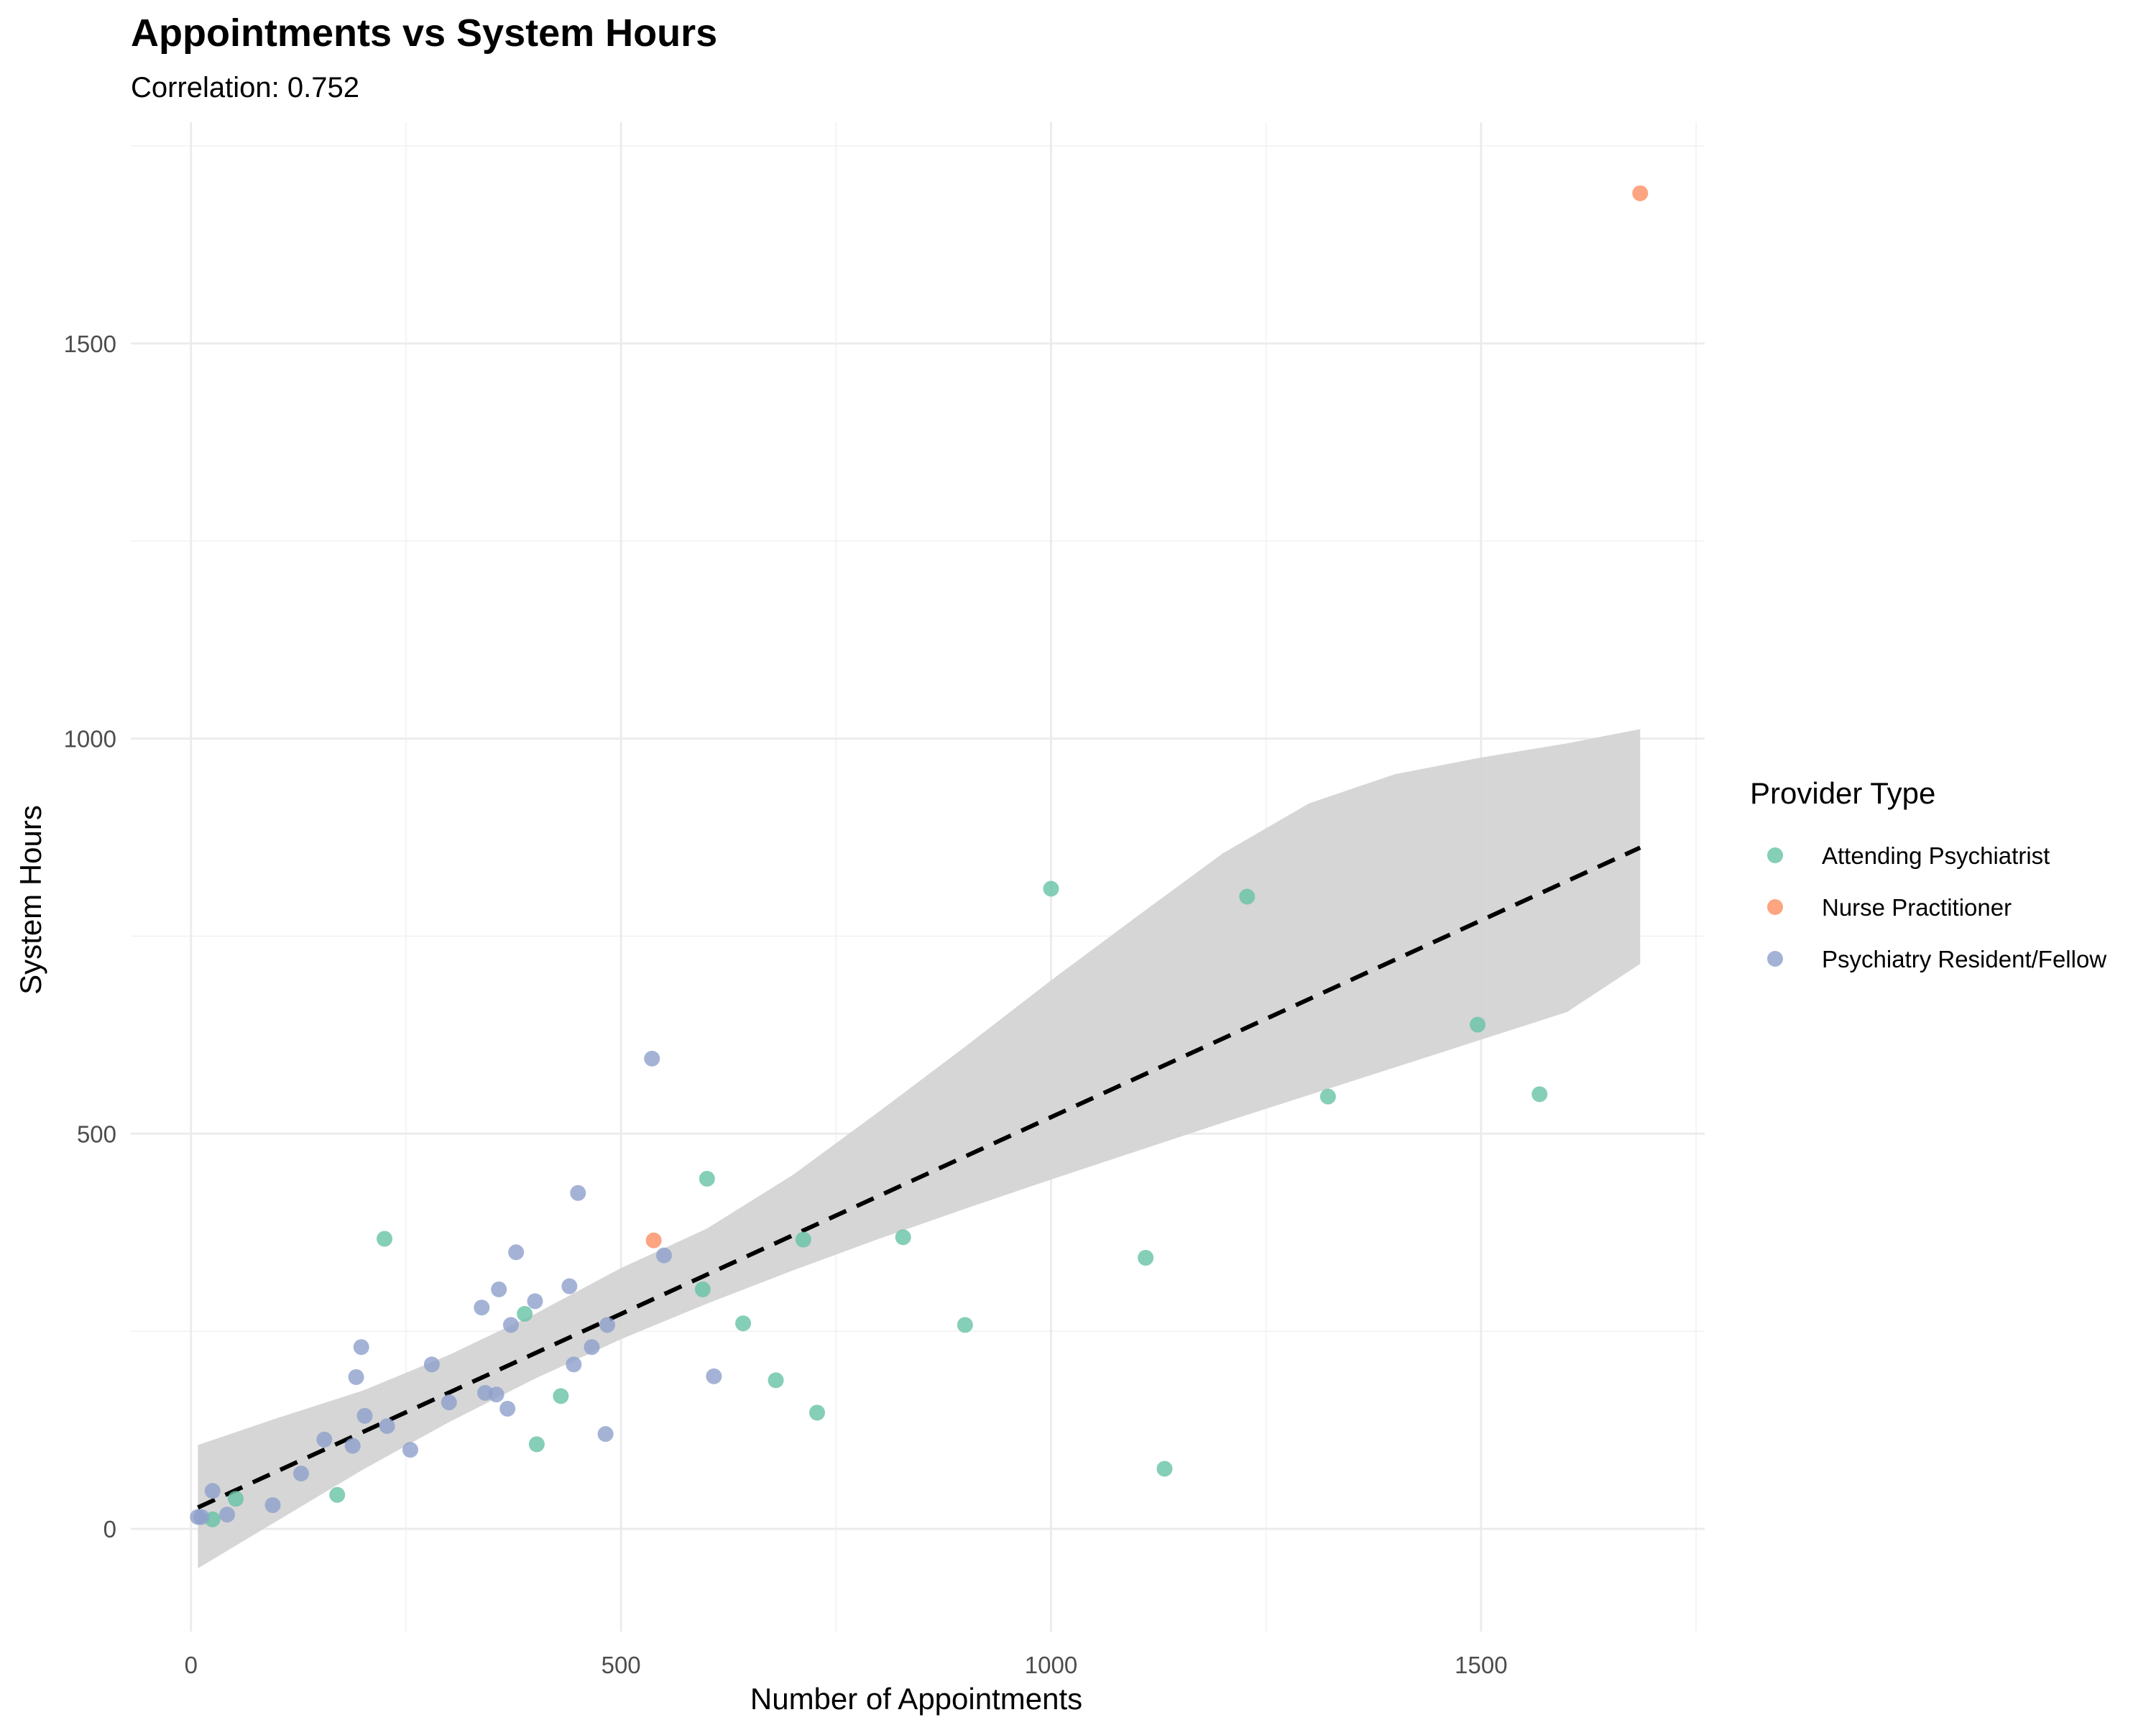 The width and height of the screenshot is (2156, 1725). What do you see at coordinates (1051, 1665) in the screenshot?
I see `x-tick-label: 1000` at bounding box center [1051, 1665].